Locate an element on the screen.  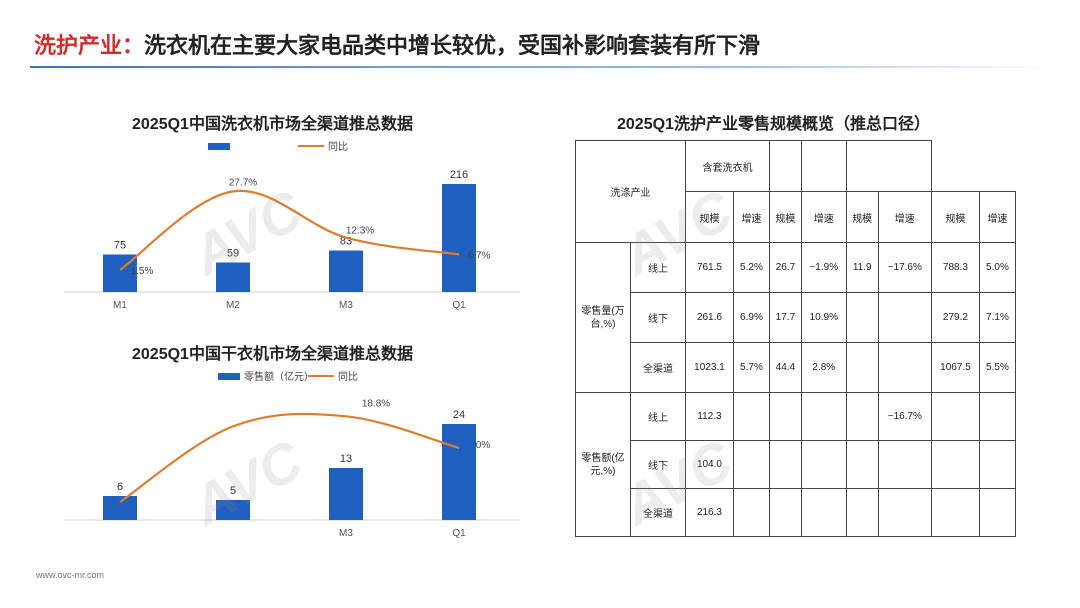
bar-value-label: 13 is located at coordinates (346, 459).